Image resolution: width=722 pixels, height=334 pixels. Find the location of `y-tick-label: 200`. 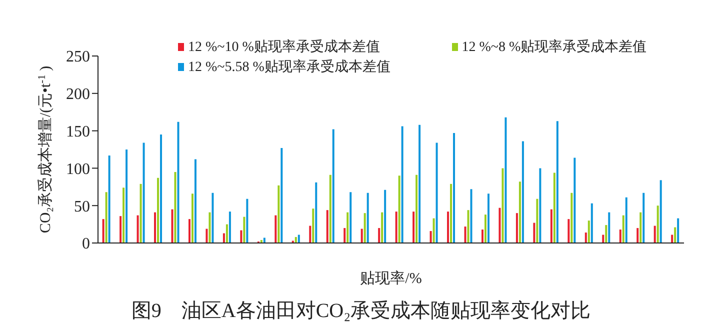

y-tick-label: 200 is located at coordinates (78, 95).